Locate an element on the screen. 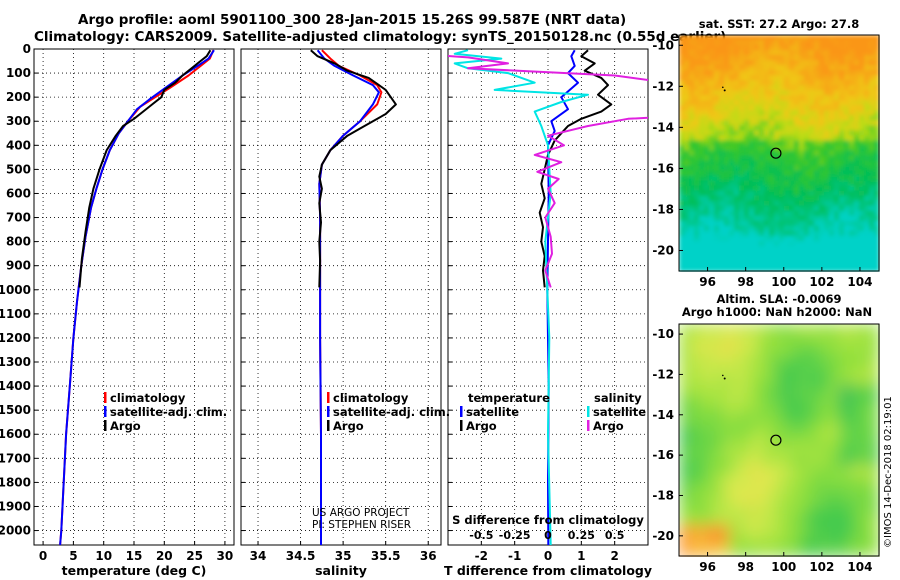 This screenshot has width=900, height=580. ytick-label: 1000 is located at coordinates (15, 290).